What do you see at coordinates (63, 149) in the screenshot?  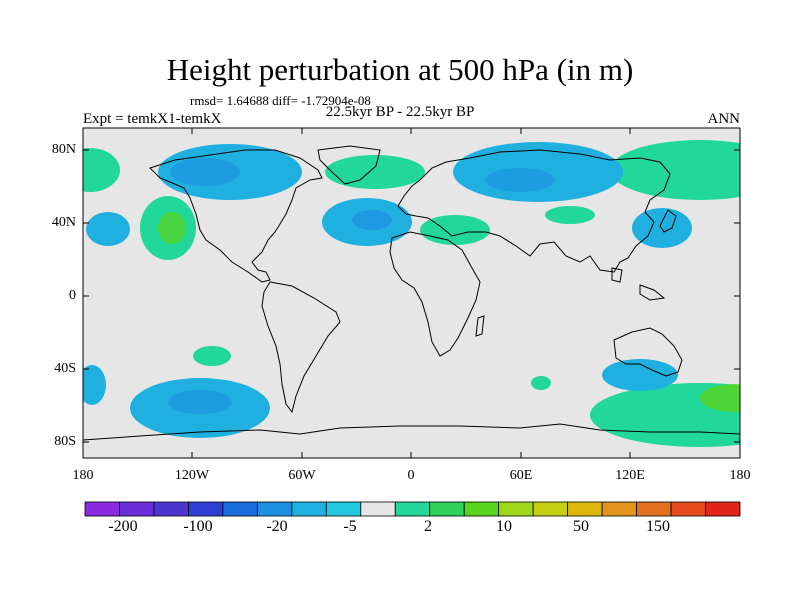 I see `lat-tick-label: 80N` at bounding box center [63, 149].